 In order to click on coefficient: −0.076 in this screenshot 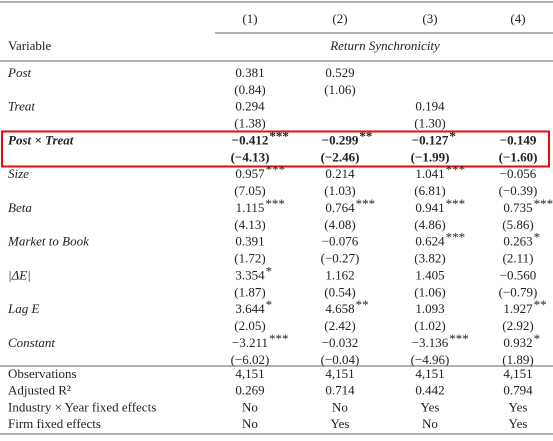, I will do `click(340, 241)`.